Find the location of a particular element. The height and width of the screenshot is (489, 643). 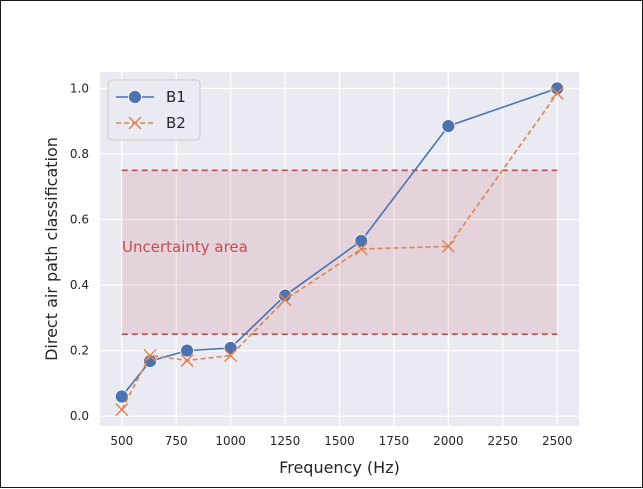

y-tick-label: 1.0 is located at coordinates (79, 88).